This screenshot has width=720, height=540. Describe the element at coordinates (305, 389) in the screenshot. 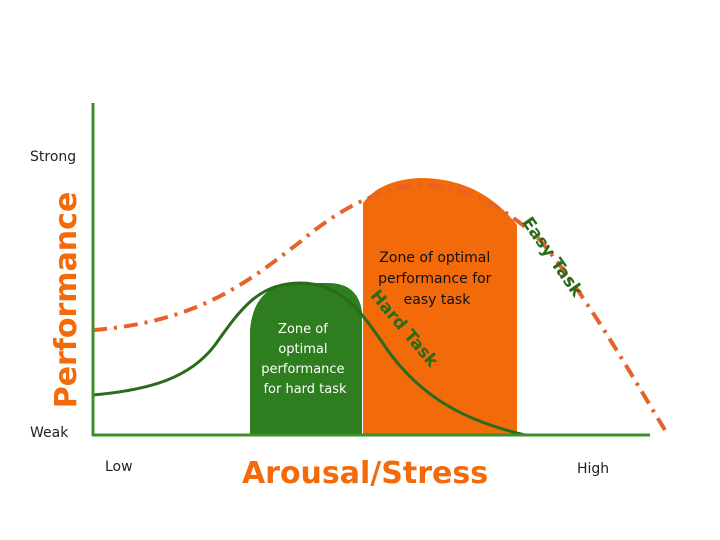

I see `hard-zone-line: for hard task` at that location.